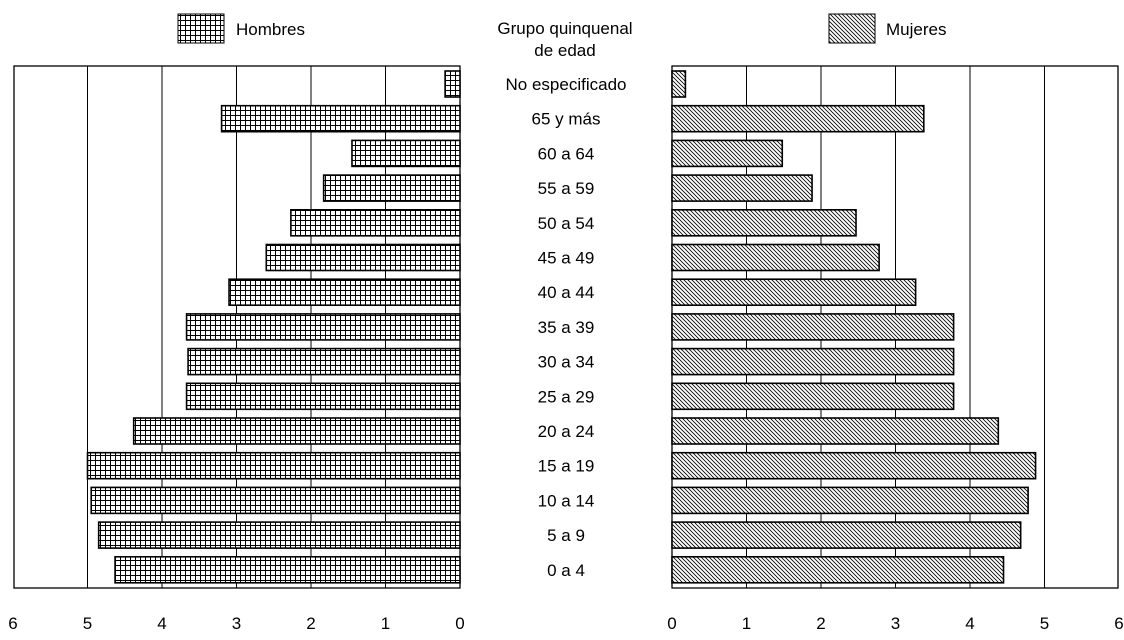  I want to click on center-header-line-1: Grupo quinquenal, so click(564, 28).